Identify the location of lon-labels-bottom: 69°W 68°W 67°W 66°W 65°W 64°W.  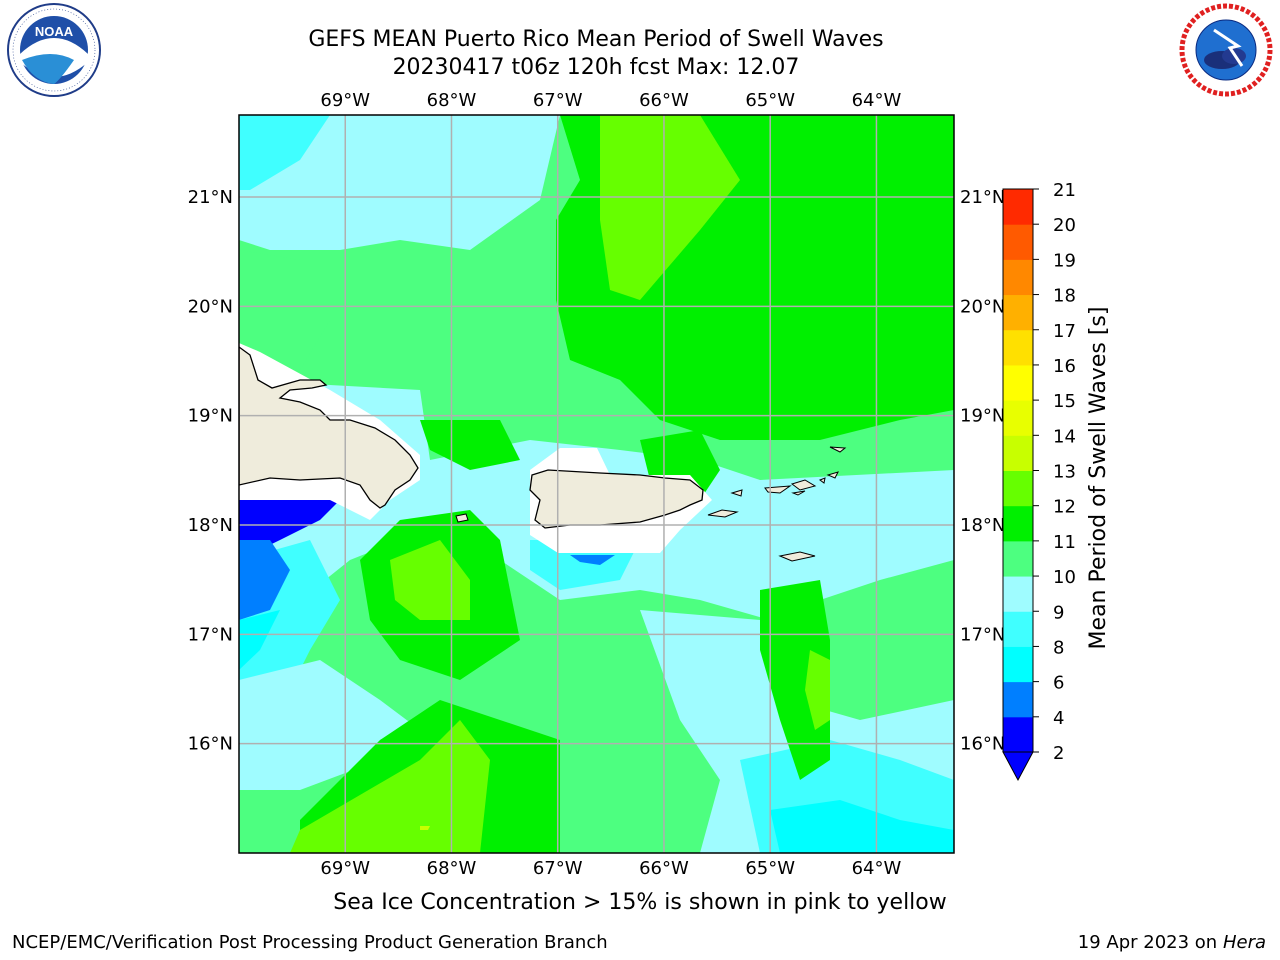
(610, 868).